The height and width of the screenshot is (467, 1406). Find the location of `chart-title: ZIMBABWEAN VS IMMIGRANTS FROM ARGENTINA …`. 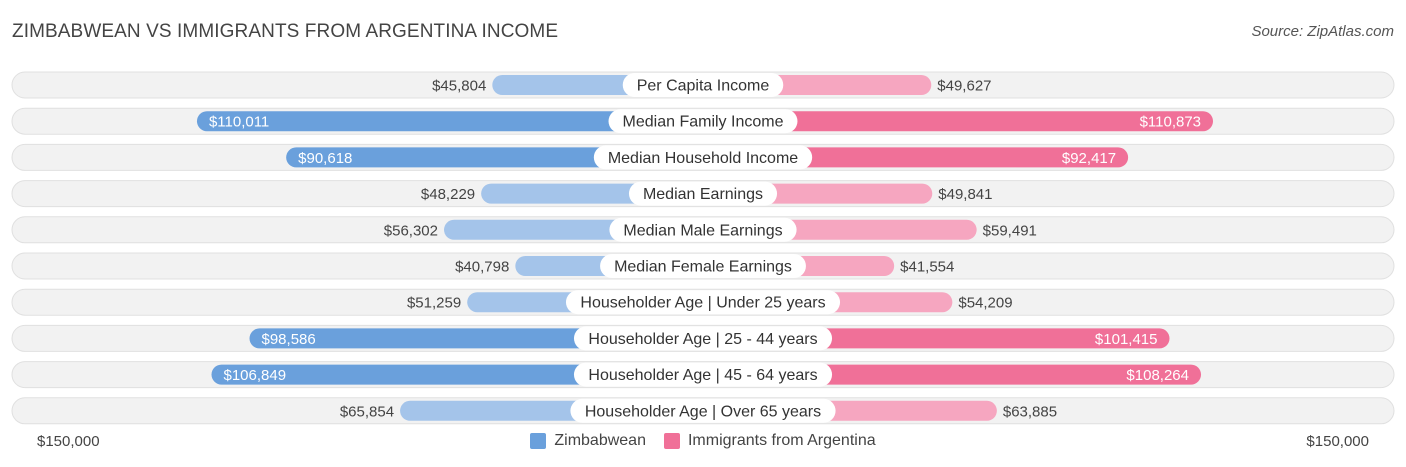

chart-title: ZIMBABWEAN VS IMMIGRANTS FROM ARGENTINA … is located at coordinates (285, 31).